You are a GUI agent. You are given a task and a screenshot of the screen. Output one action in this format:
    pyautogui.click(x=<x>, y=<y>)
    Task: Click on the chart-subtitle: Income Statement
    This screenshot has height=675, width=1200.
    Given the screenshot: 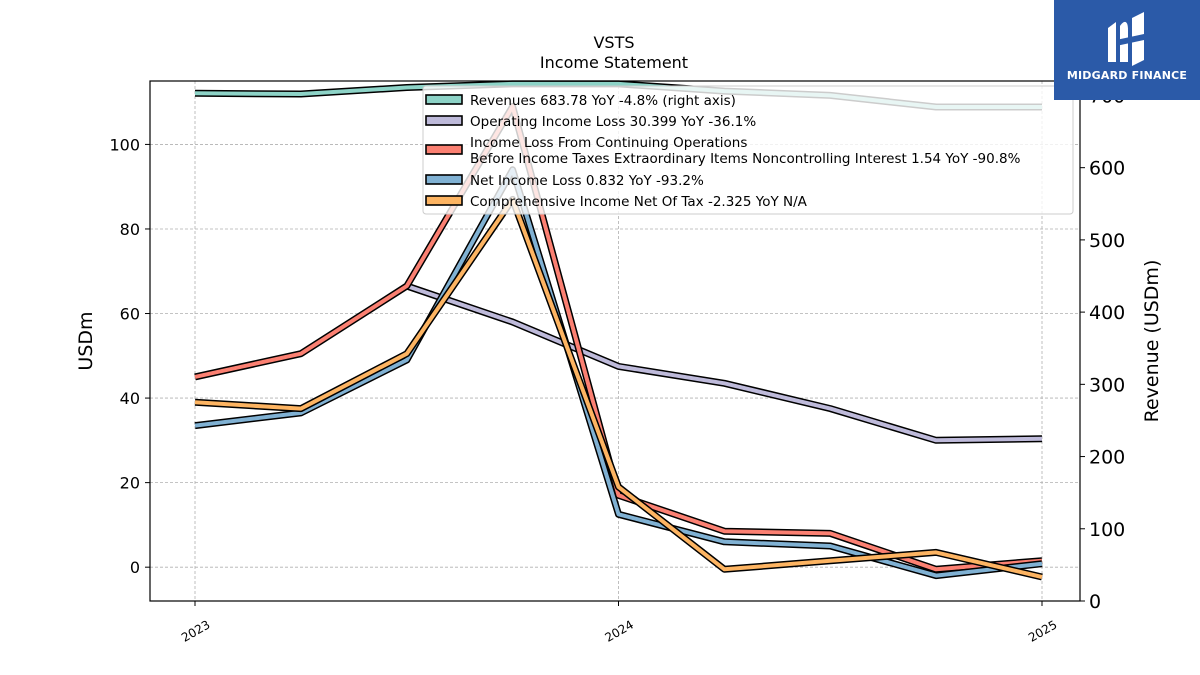 What is the action you would take?
    pyautogui.click(x=614, y=62)
    